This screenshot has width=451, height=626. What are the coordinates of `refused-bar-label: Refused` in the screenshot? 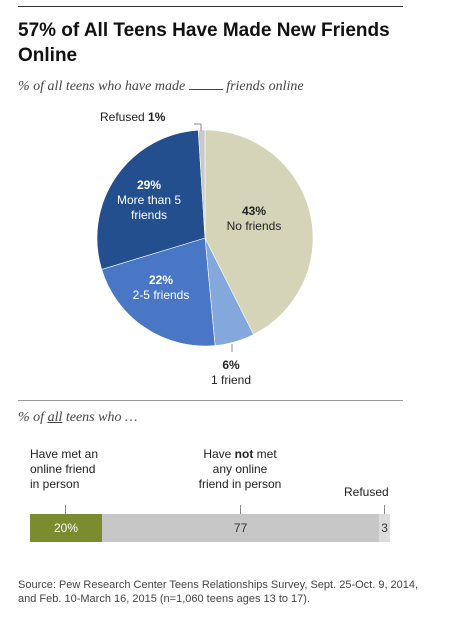 It's located at (366, 492).